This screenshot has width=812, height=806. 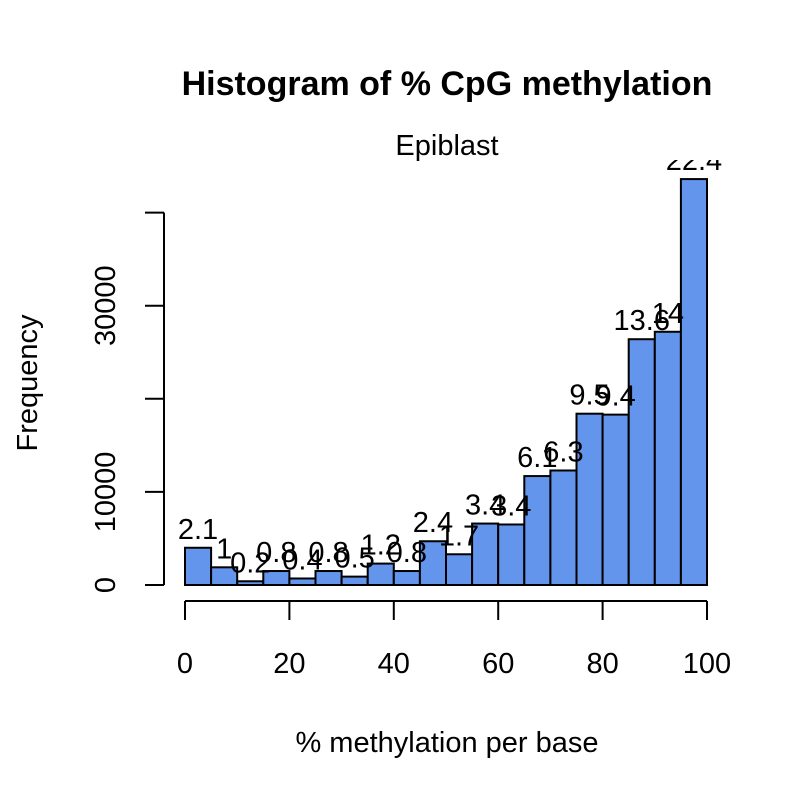 I want to click on y-axis-label: Frequency, so click(x=28, y=383).